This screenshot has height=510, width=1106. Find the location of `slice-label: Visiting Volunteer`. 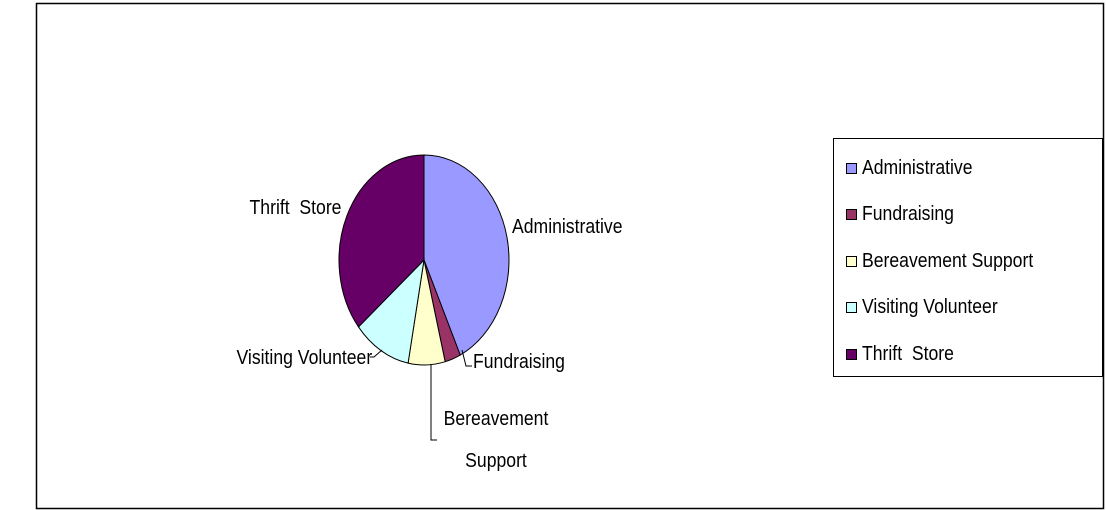

slice-label: Visiting Volunteer is located at coordinates (304, 358).